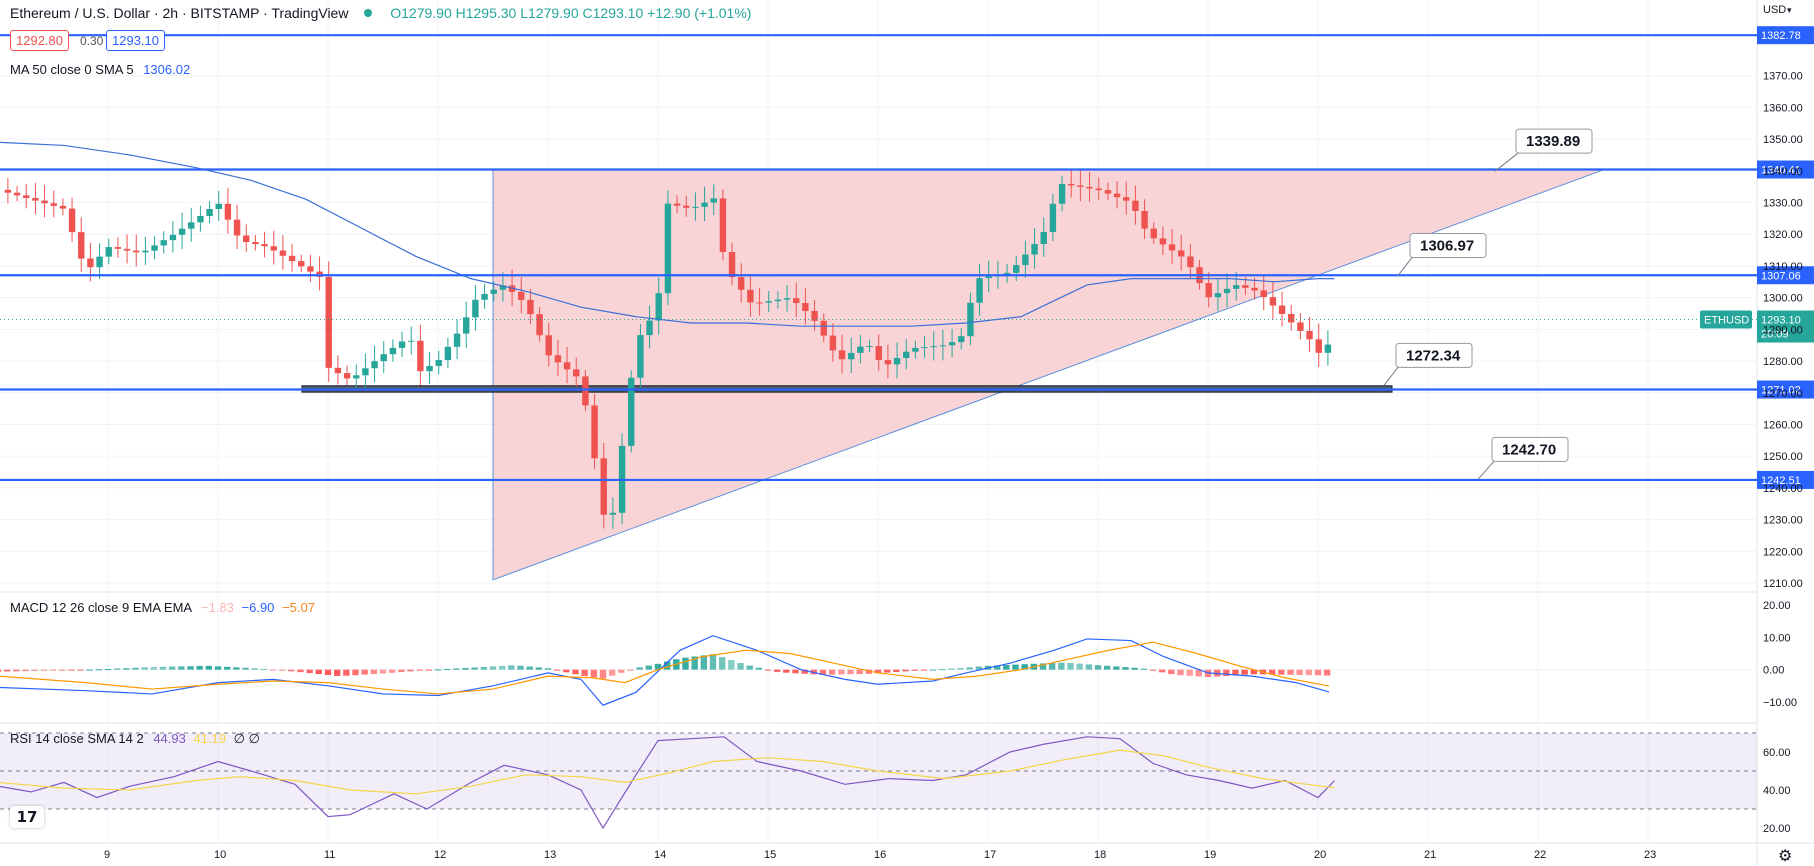 The width and height of the screenshot is (1814, 866). What do you see at coordinates (1781, 481) in the screenshot?
I see `price-tag-label: 1242.51` at bounding box center [1781, 481].